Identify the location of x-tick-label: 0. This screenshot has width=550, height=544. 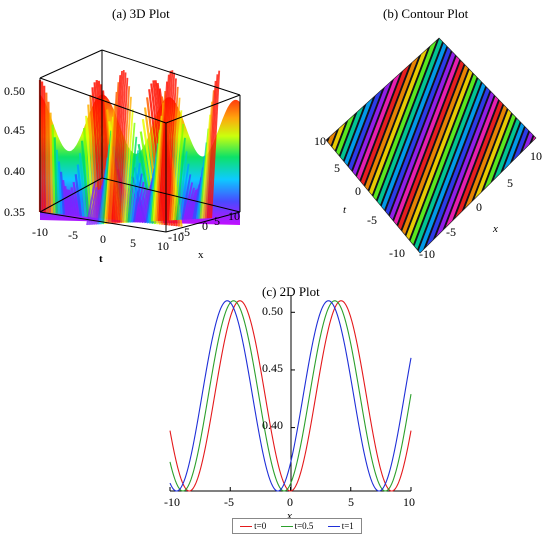
(479, 207).